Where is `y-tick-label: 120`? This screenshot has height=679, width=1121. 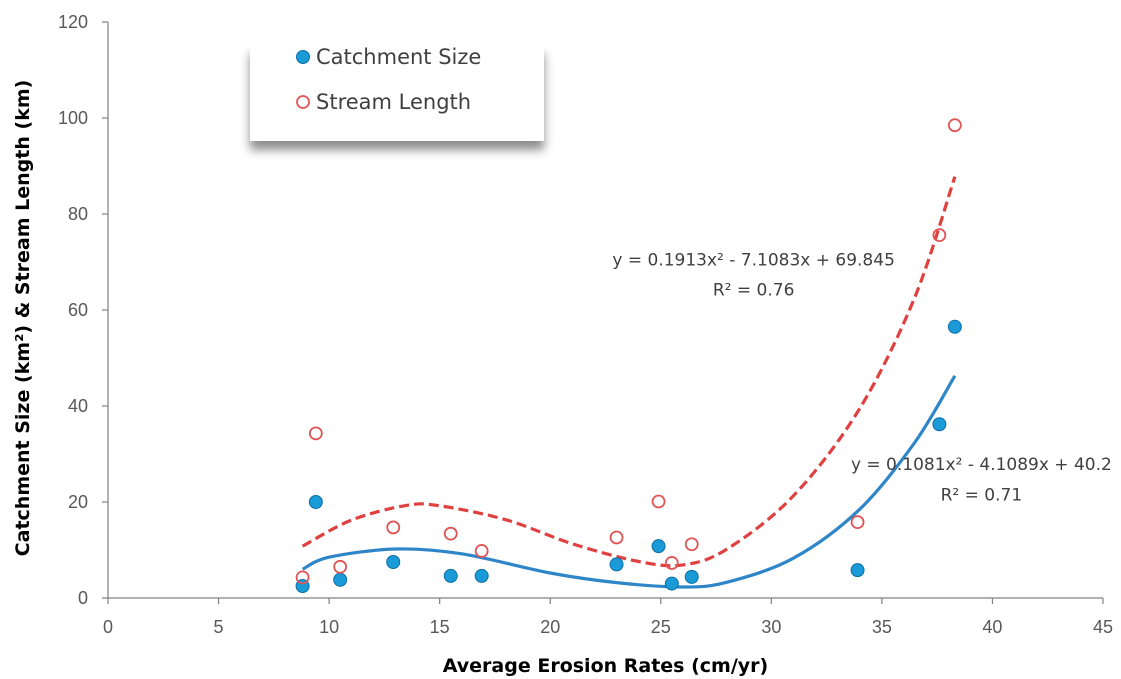
y-tick-label: 120 is located at coordinates (73, 22).